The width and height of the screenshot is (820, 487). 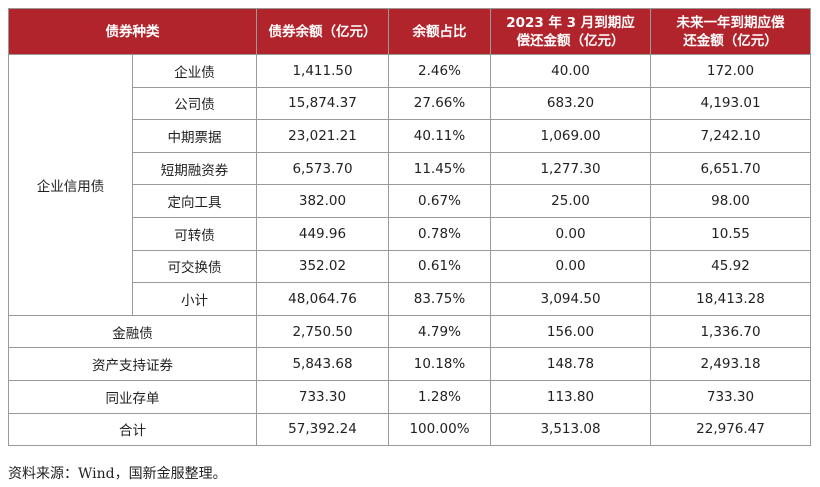 What do you see at coordinates (730, 22) in the screenshot?
I see `header-due-year-line1: 未来一年到期应偿` at bounding box center [730, 22].